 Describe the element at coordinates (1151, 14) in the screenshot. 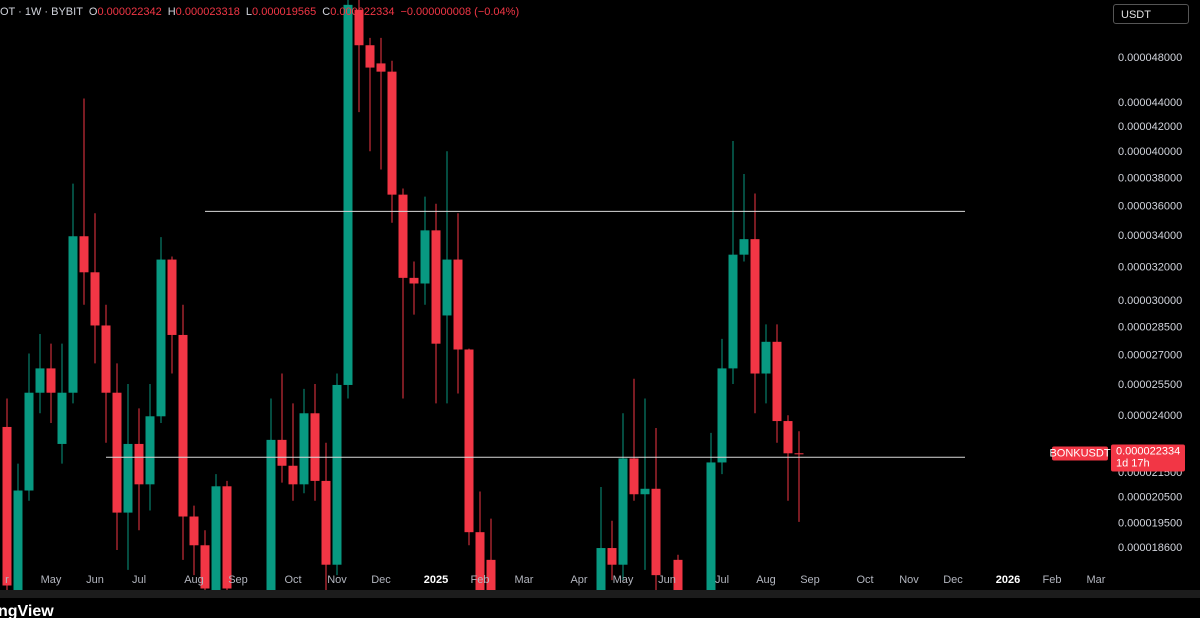

I see `currency-button: USDT` at that location.